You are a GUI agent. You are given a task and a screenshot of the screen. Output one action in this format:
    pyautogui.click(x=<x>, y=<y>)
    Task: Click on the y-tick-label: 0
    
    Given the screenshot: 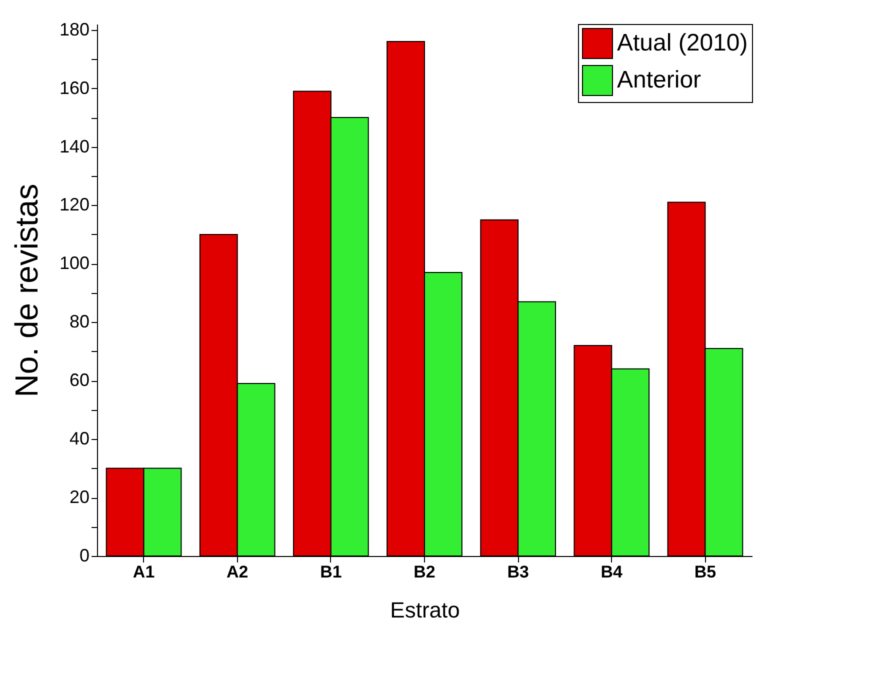 What is the action you would take?
    pyautogui.click(x=84, y=556)
    